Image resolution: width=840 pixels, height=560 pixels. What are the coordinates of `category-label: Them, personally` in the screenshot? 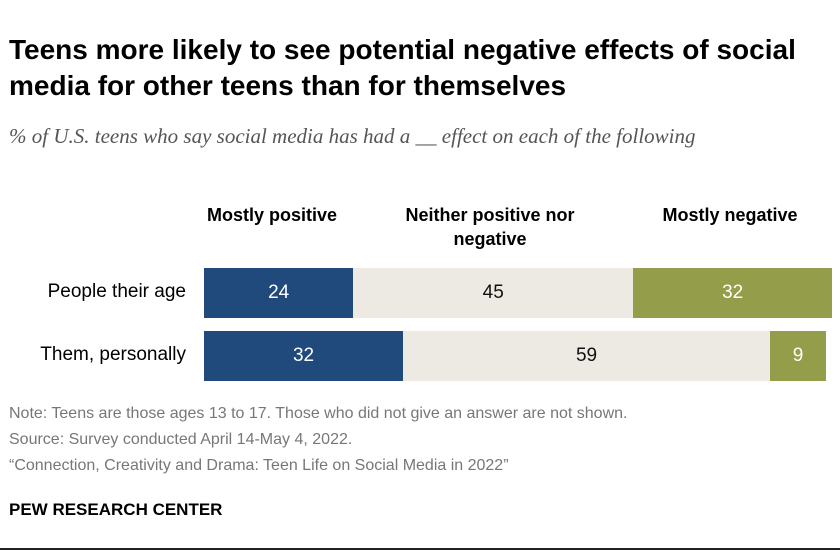 It's located at (113, 354).